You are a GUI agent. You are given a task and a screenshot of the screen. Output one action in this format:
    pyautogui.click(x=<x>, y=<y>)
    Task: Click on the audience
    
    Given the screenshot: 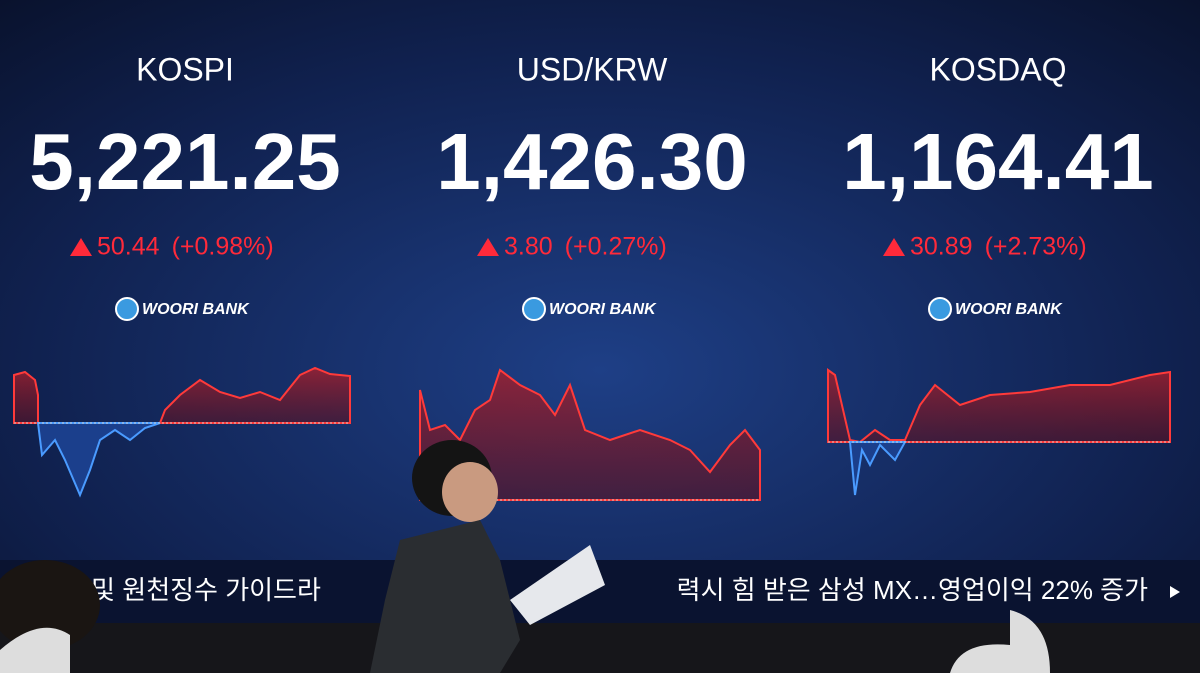 What is the action you would take?
    pyautogui.click(x=525, y=616)
    